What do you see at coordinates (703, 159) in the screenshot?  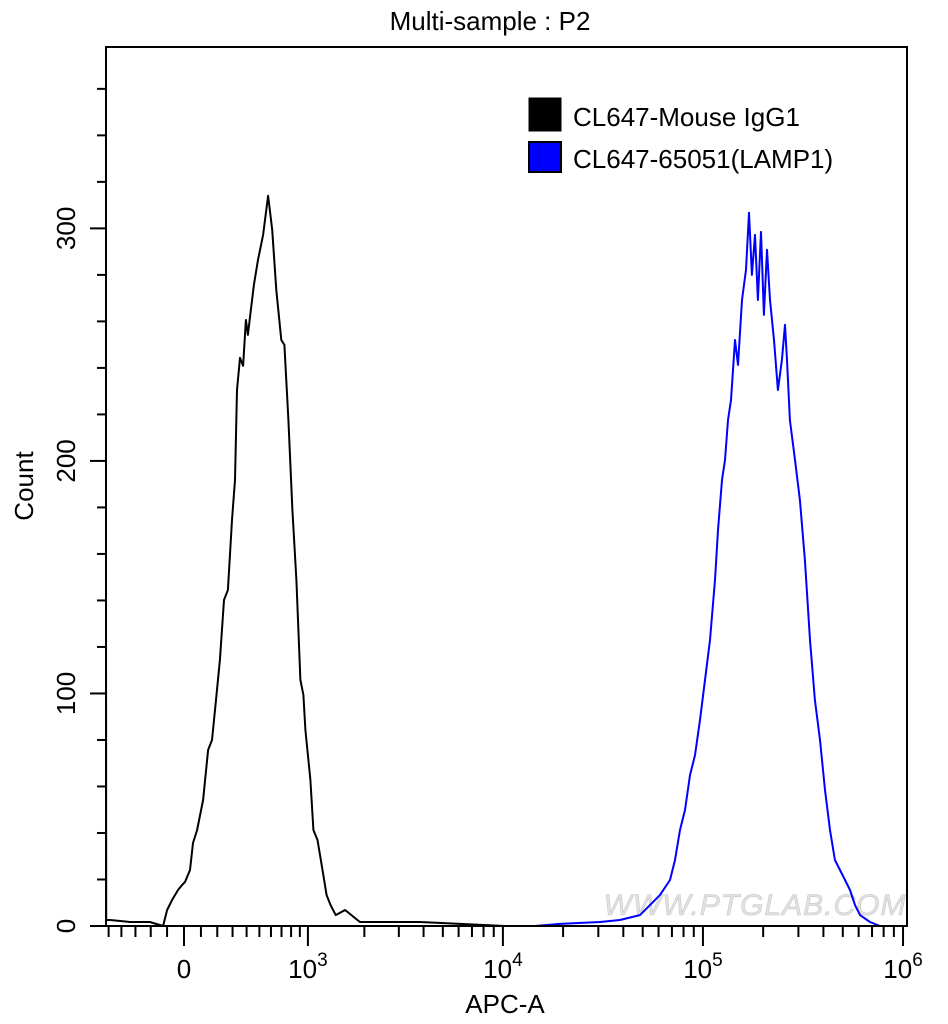 I see `legend-label-lamp1: CL647-65051(LAMP1)` at bounding box center [703, 159].